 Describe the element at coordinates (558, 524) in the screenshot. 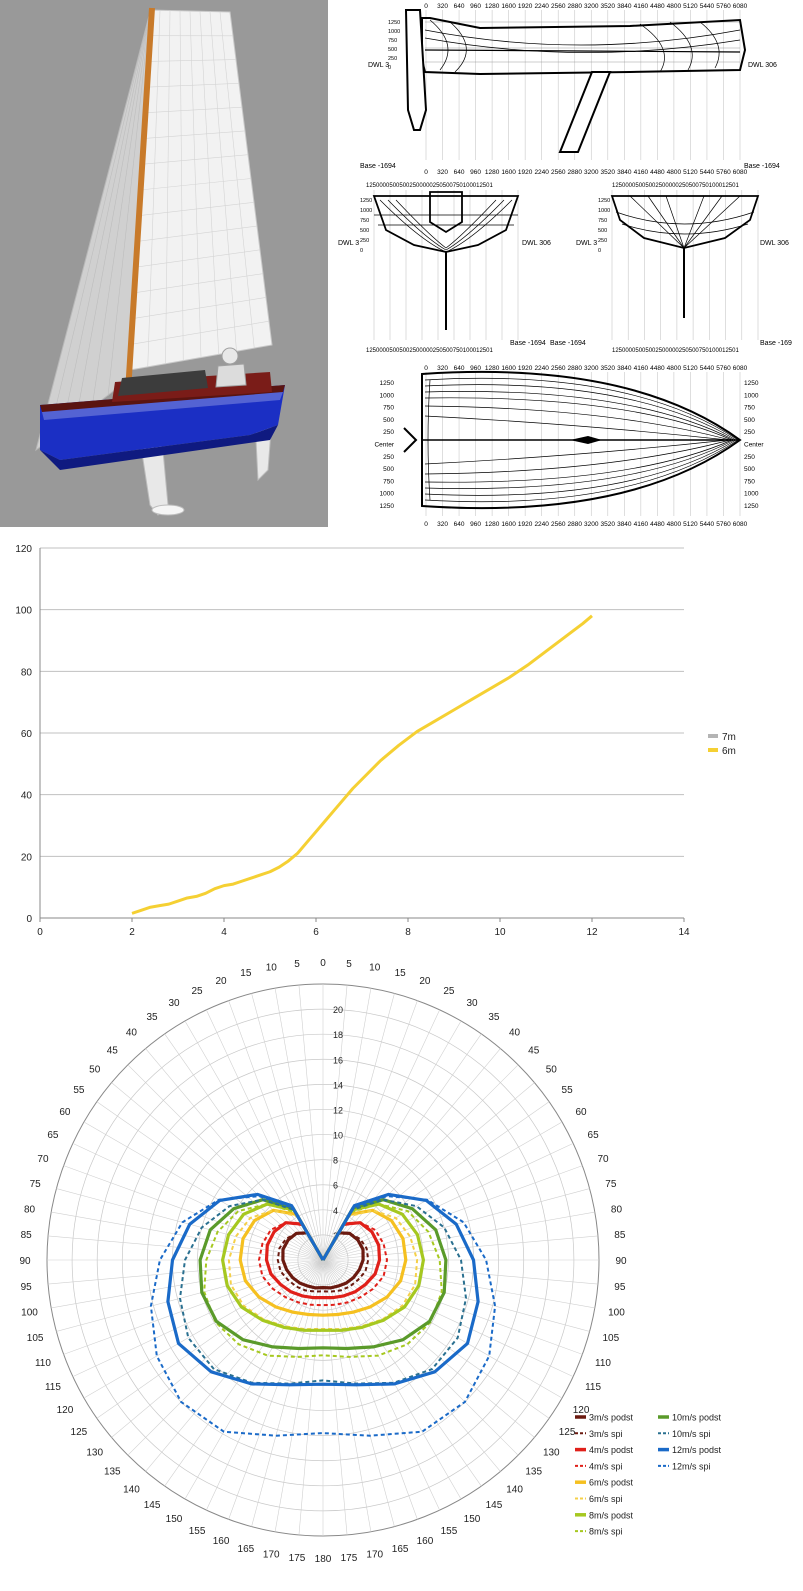

I see `plan-station-tick: 2560` at that location.